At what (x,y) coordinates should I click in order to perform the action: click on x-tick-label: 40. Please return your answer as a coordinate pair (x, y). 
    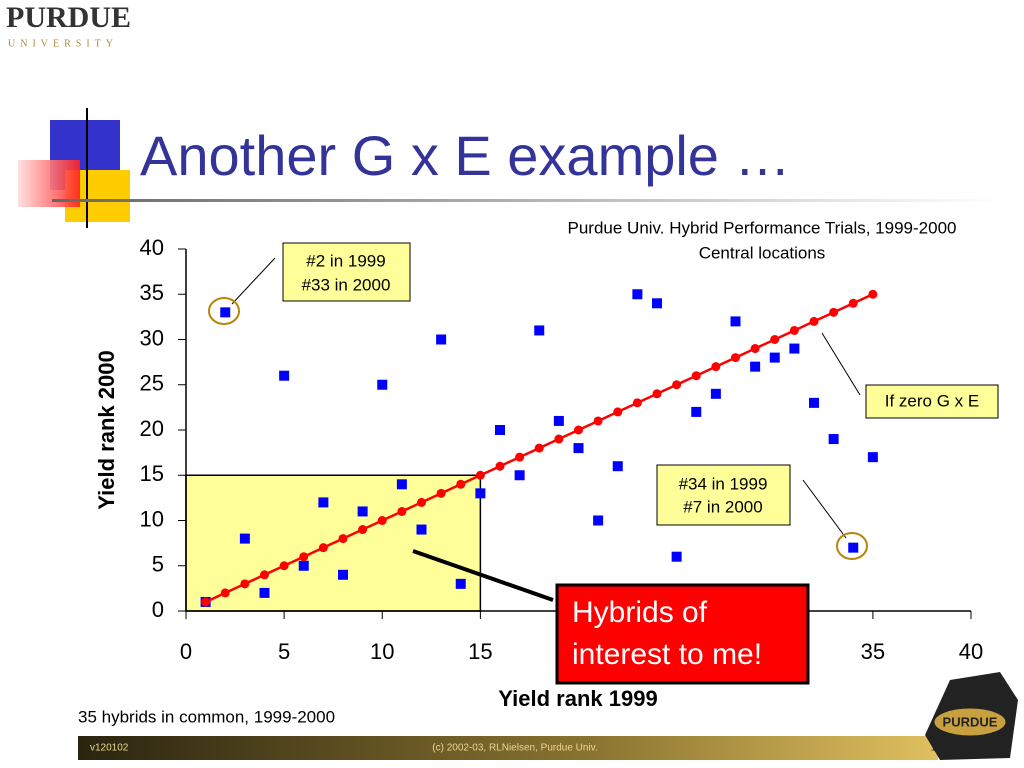
    Looking at the image, I should click on (971, 651).